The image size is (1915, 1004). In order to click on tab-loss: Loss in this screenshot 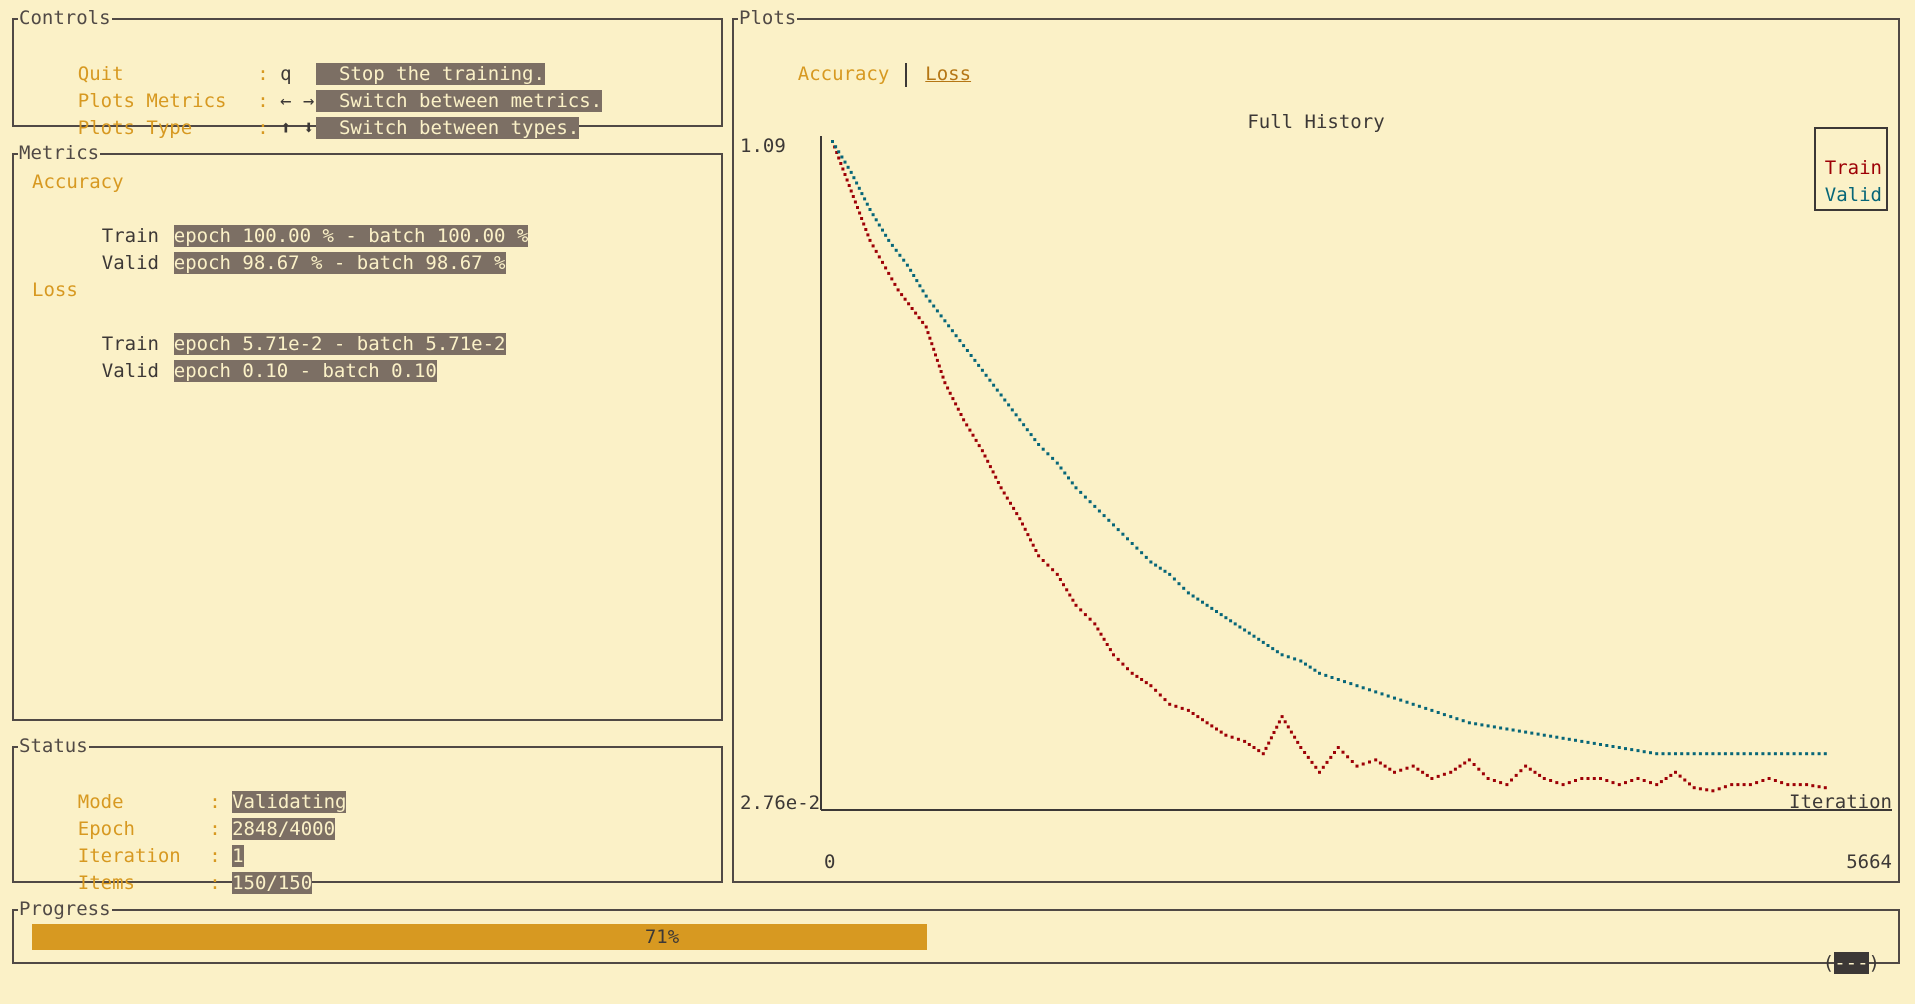, I will do `click(948, 74)`.